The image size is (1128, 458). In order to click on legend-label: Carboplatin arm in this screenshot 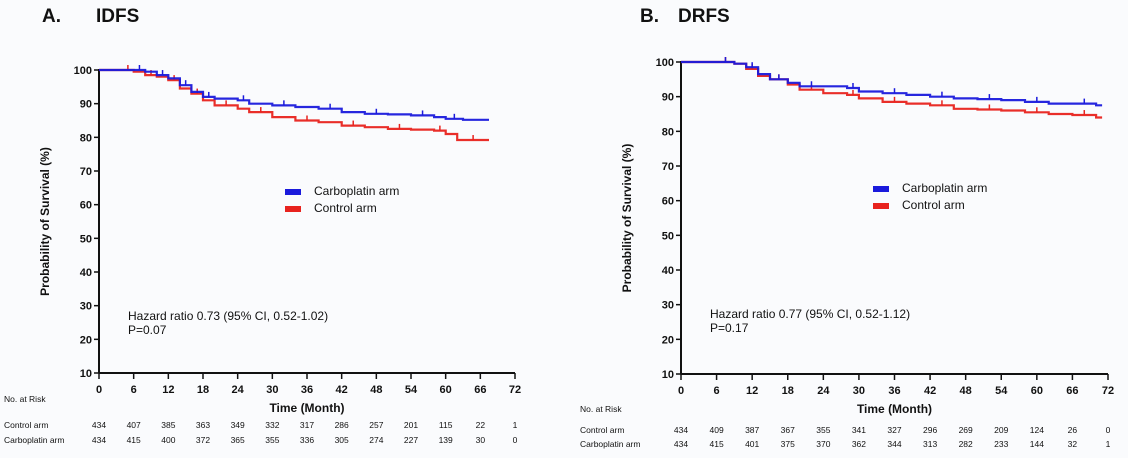, I will do `click(944, 188)`.